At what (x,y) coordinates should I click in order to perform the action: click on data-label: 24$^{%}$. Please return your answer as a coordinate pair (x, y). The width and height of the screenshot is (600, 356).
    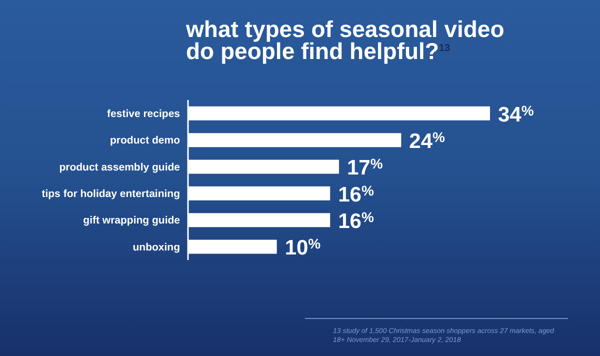
    Looking at the image, I should click on (427, 141).